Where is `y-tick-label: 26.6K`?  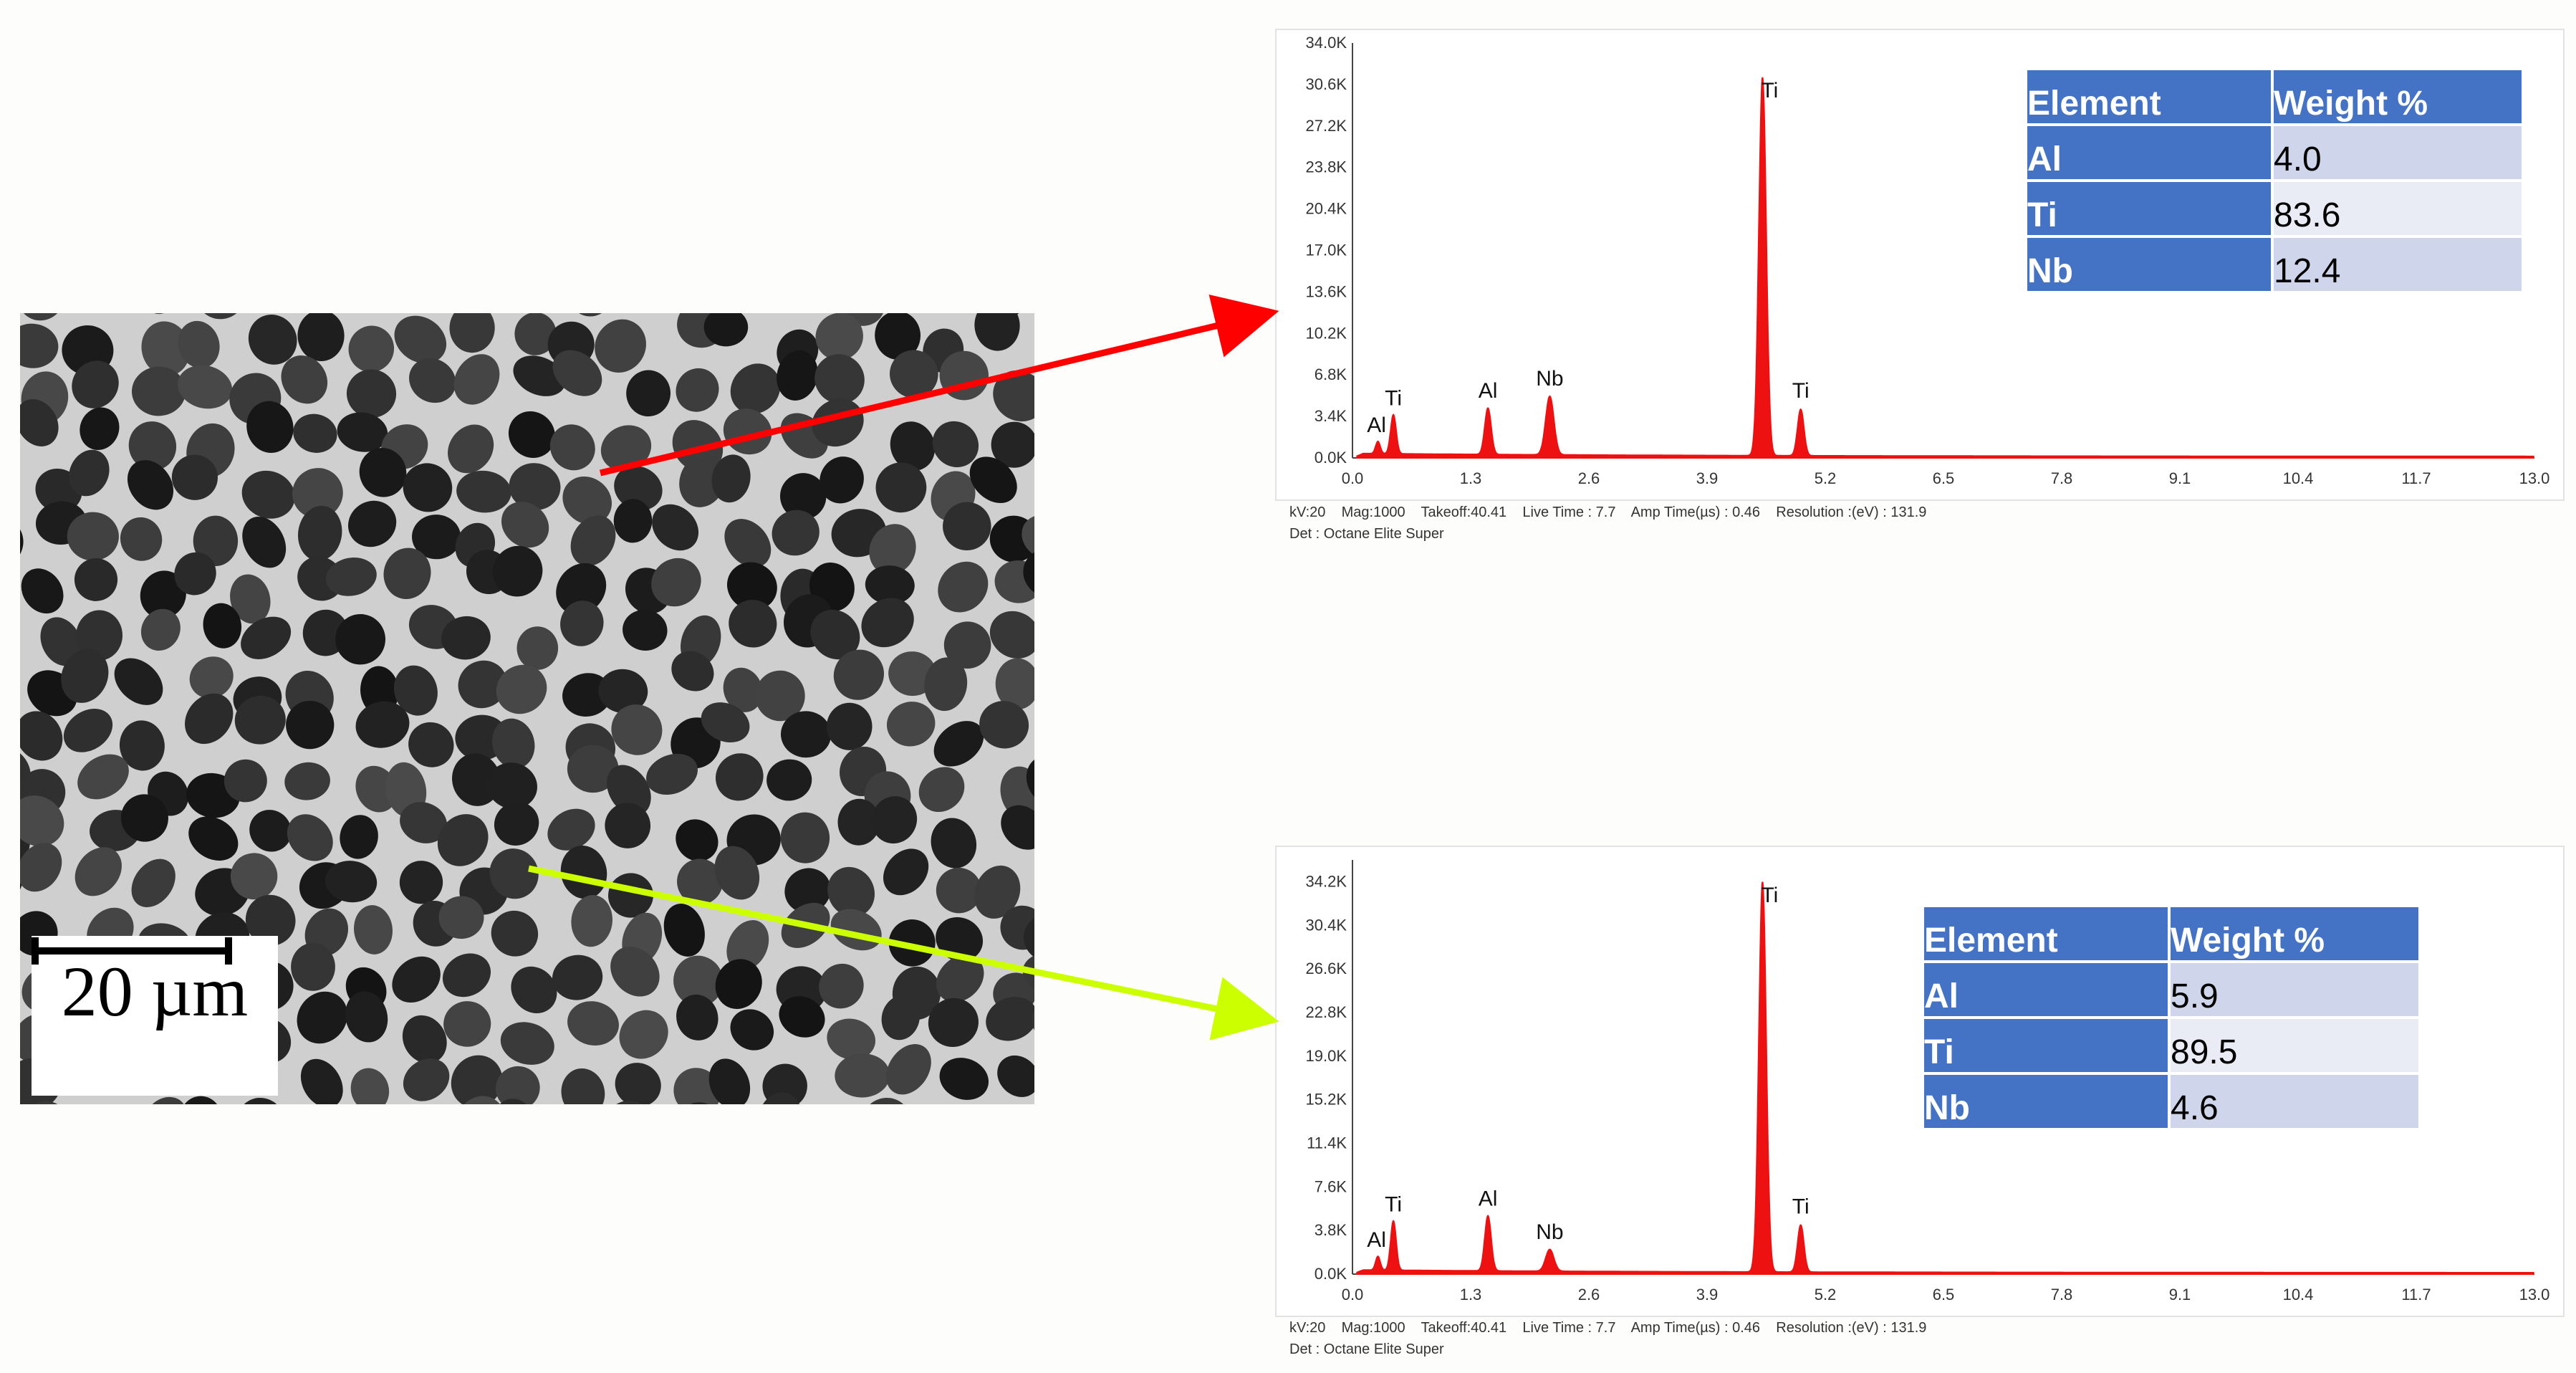
y-tick-label: 26.6K is located at coordinates (1327, 969).